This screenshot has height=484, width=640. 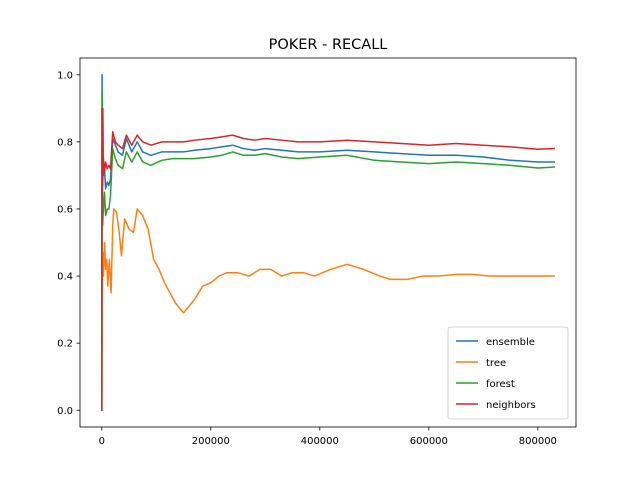 I want to click on y-tick-label: 1.0, so click(x=65, y=75).